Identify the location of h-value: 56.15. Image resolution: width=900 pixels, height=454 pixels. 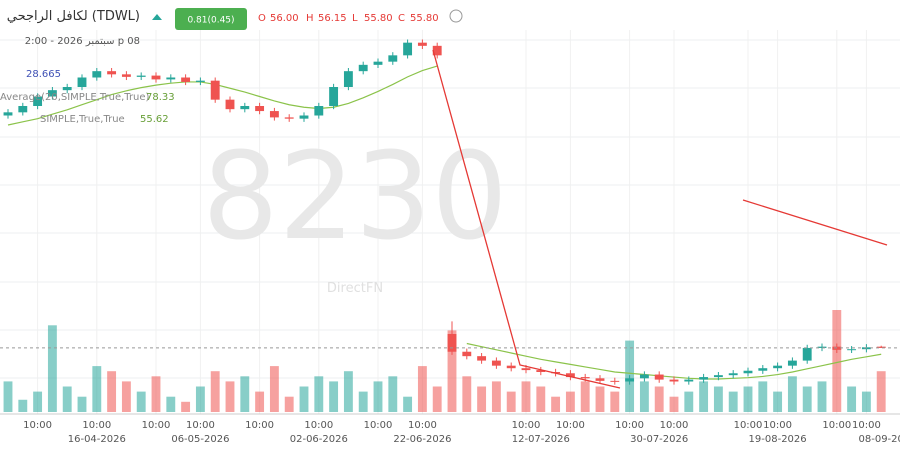
(332, 18).